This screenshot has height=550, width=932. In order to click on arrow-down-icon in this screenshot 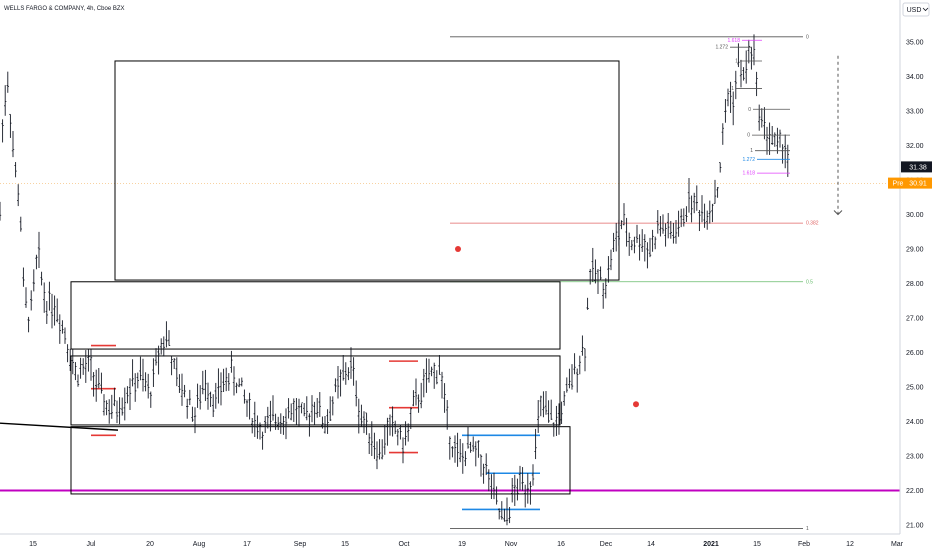, I will do `click(838, 135)`.